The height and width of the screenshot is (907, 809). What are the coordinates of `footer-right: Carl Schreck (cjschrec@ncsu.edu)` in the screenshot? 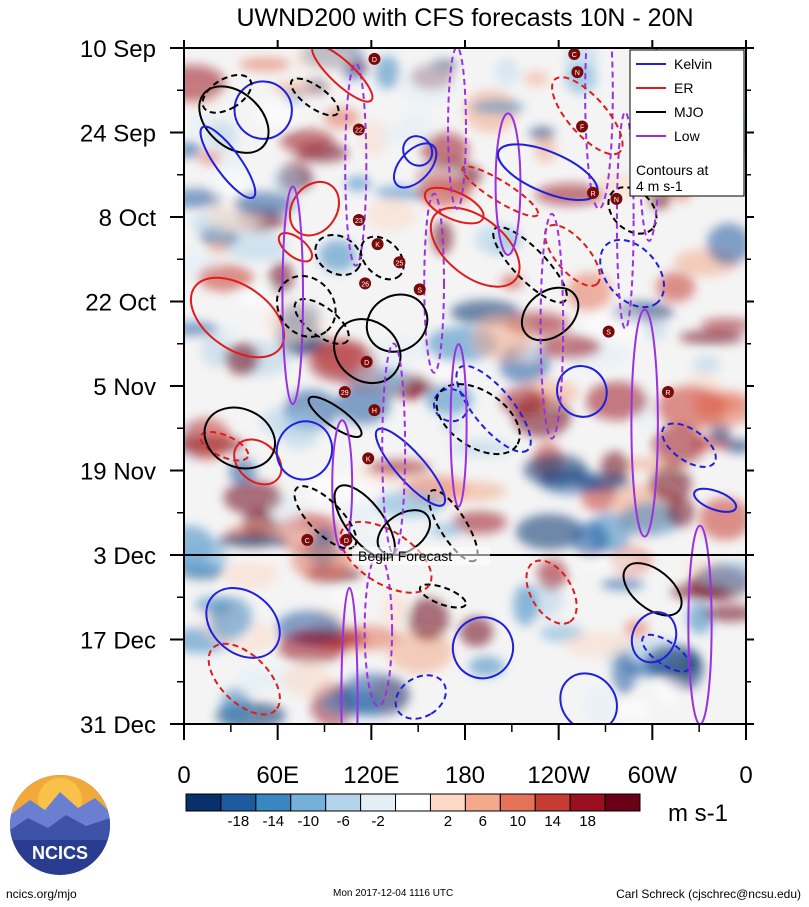 It's located at (708, 894).